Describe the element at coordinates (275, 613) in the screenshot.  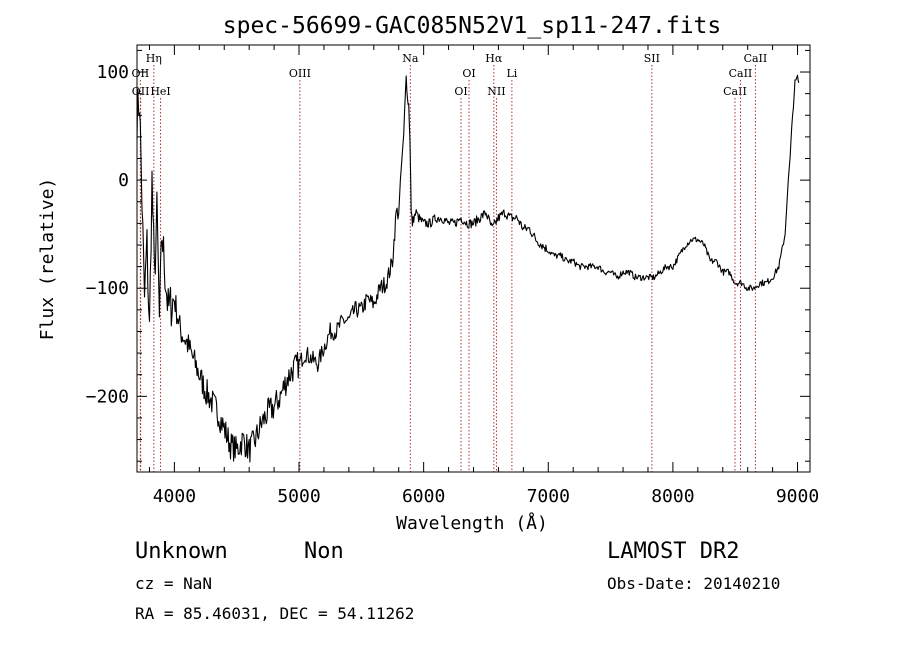
I see `coordinates-label: RA = 85.46031, DEC = 54.11262` at that location.